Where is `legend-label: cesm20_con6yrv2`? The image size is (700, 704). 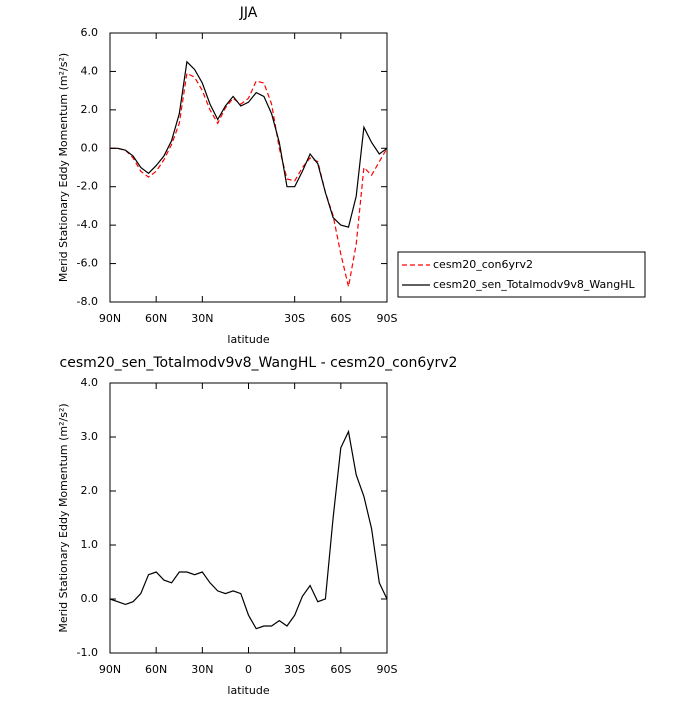
legend-label: cesm20_con6yrv2 is located at coordinates (483, 264).